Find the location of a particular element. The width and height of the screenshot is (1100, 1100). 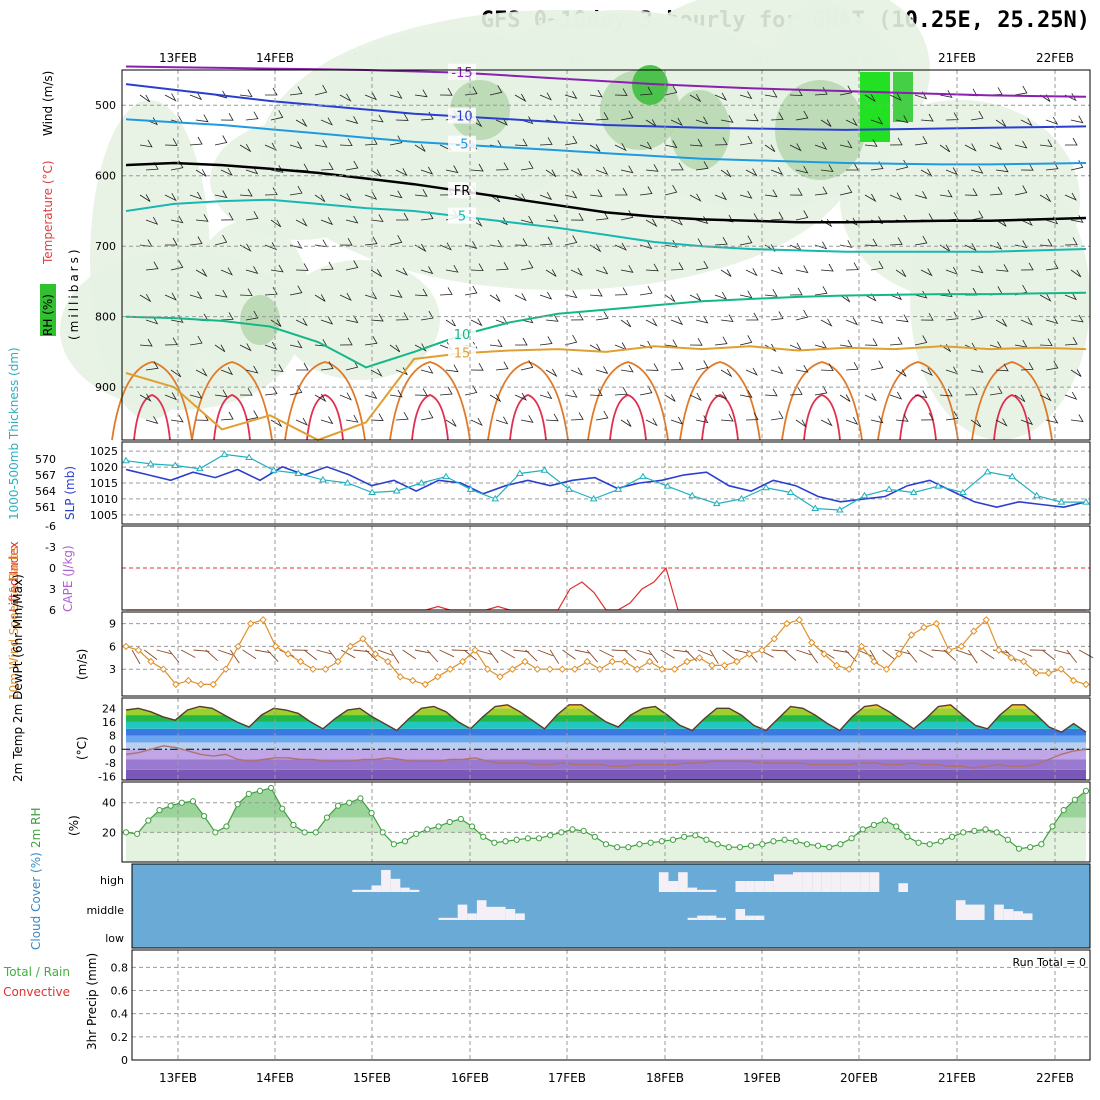

isotherm-label: 10 is located at coordinates (462, 335).